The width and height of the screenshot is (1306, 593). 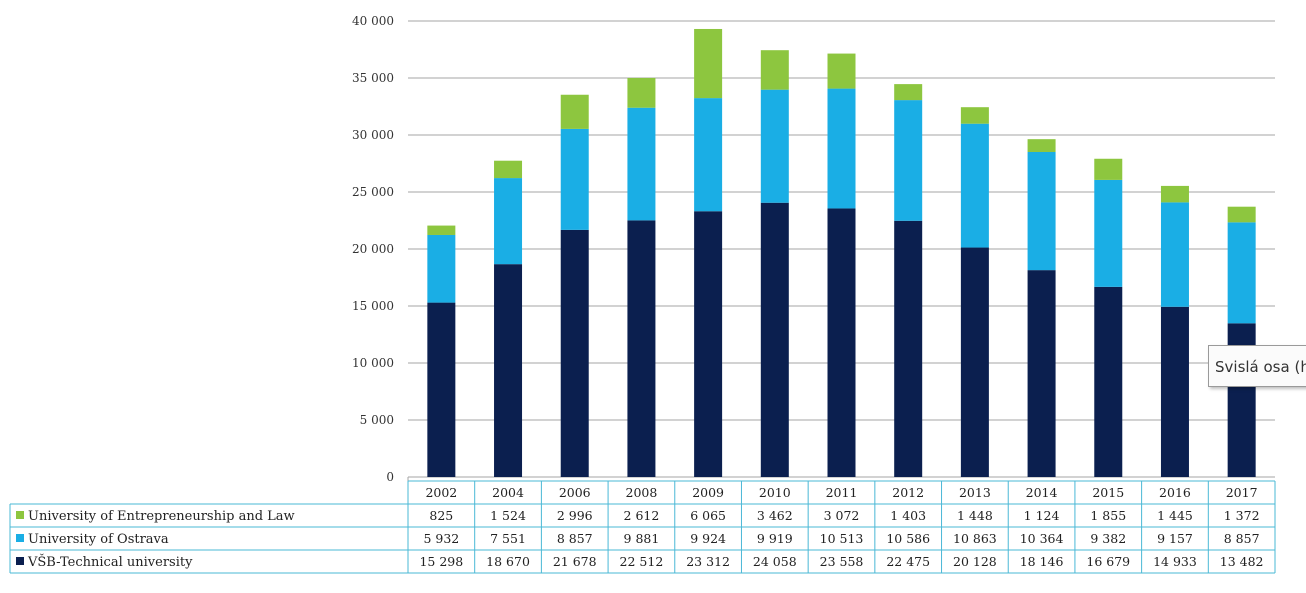 What do you see at coordinates (373, 21) in the screenshot?
I see `y-tick-label: 40 000` at bounding box center [373, 21].